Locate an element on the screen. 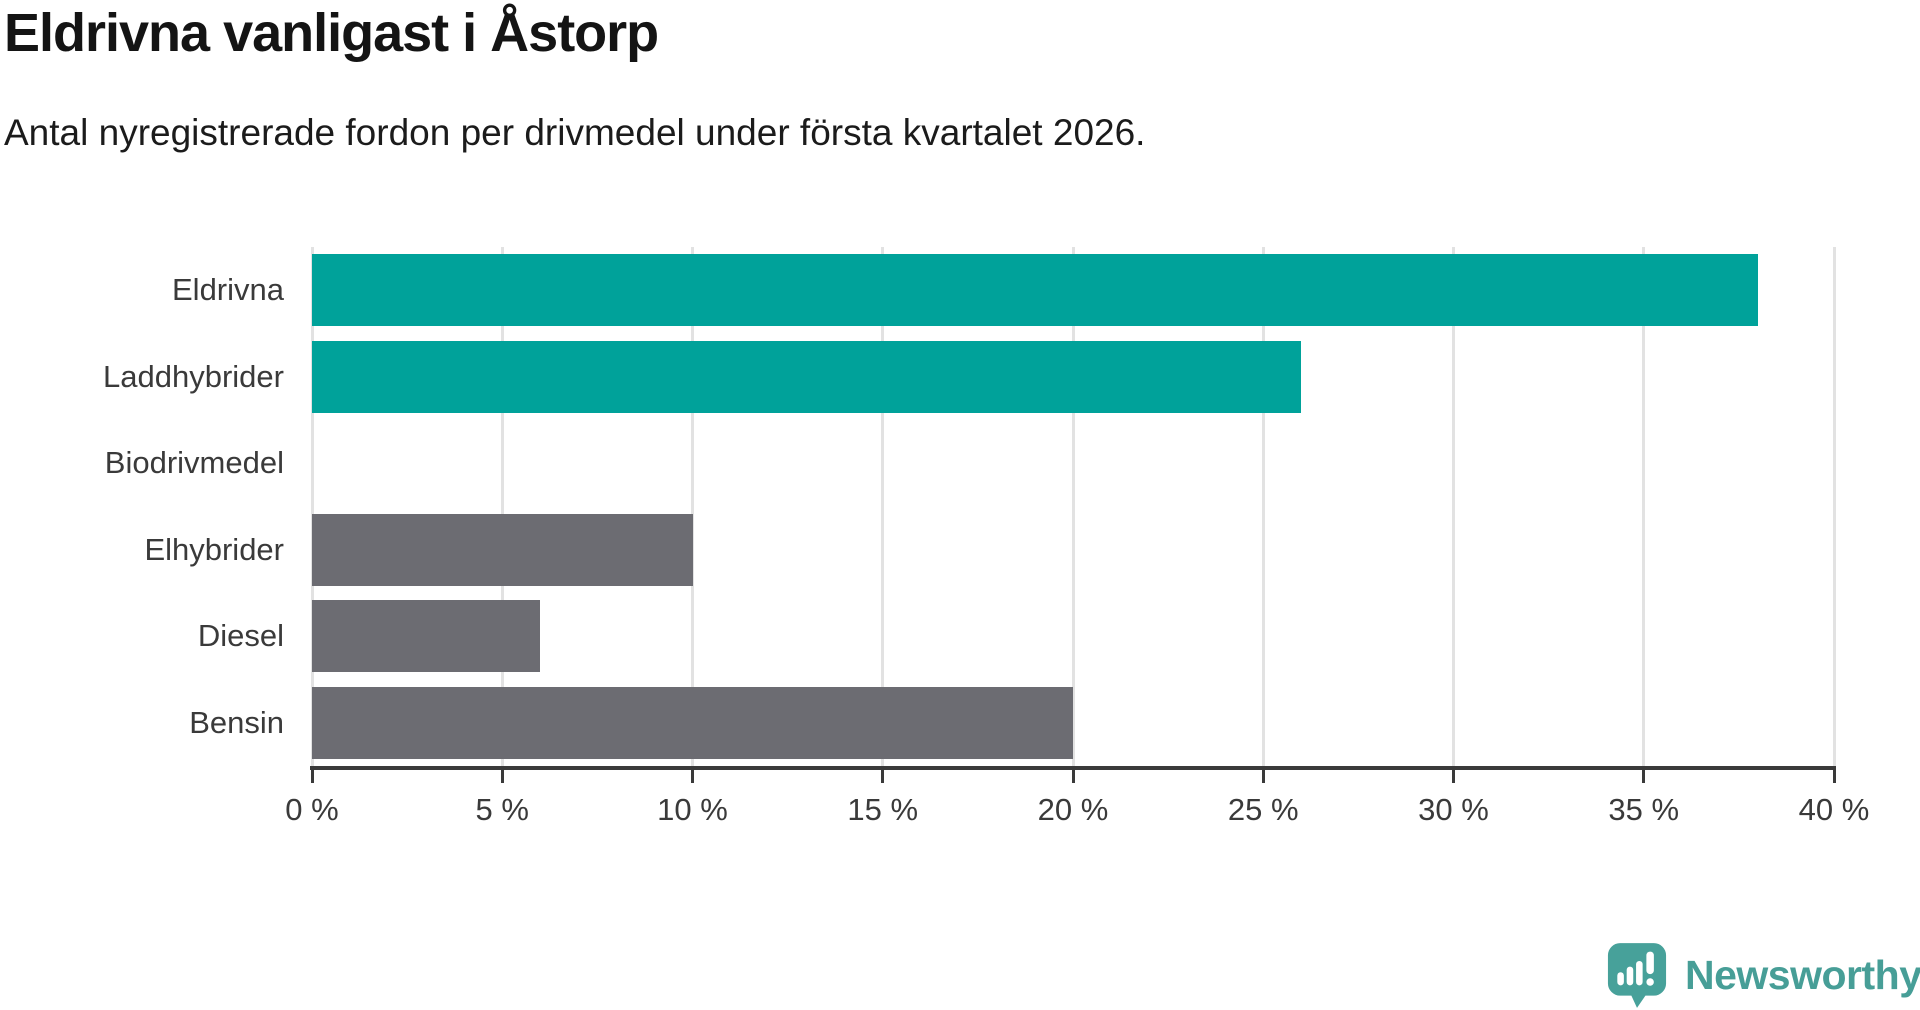 Image resolution: width=1920 pixels, height=1010 pixels. gridline-35% is located at coordinates (1644, 506).